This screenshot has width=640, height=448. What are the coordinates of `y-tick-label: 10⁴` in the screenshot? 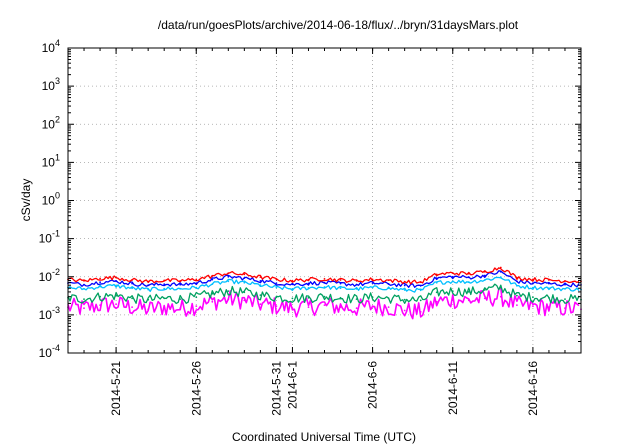 It's located at (51, 46).